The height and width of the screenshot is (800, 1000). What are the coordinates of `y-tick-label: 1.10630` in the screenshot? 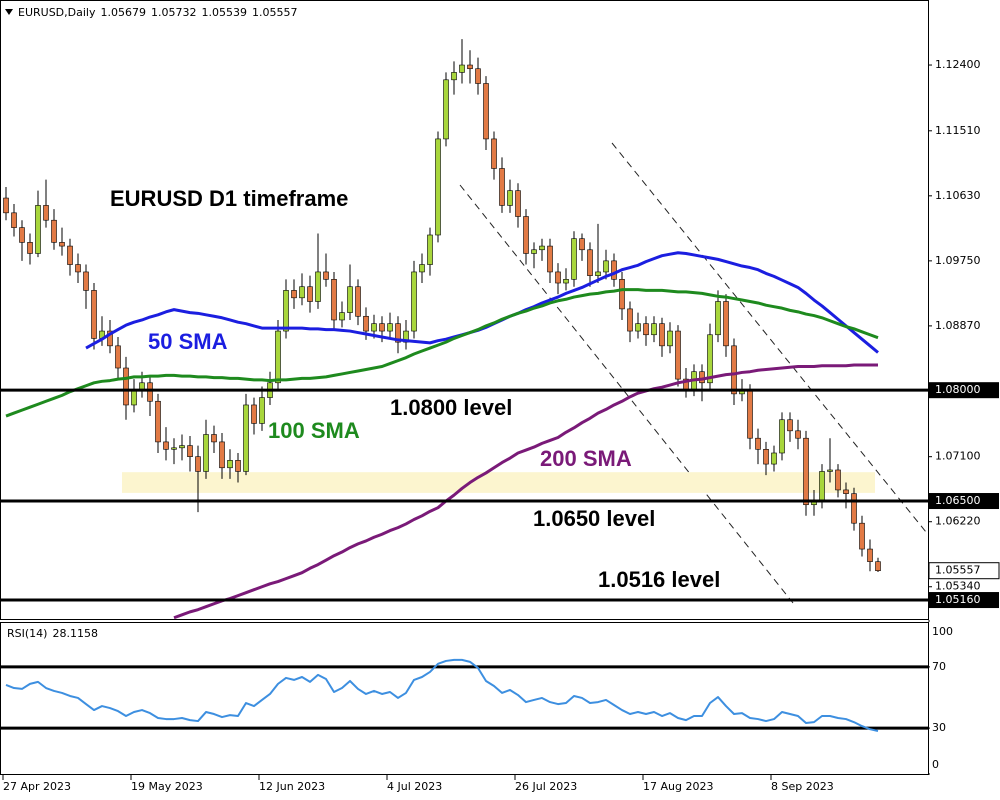 It's located at (958, 195).